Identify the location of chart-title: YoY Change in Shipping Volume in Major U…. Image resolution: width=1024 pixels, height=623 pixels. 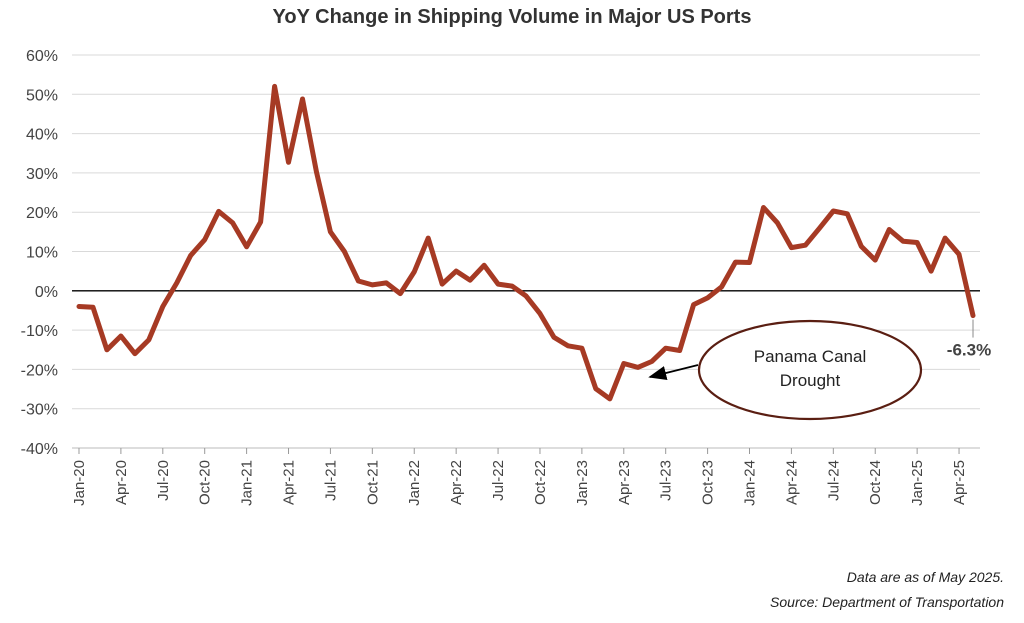
(512, 17).